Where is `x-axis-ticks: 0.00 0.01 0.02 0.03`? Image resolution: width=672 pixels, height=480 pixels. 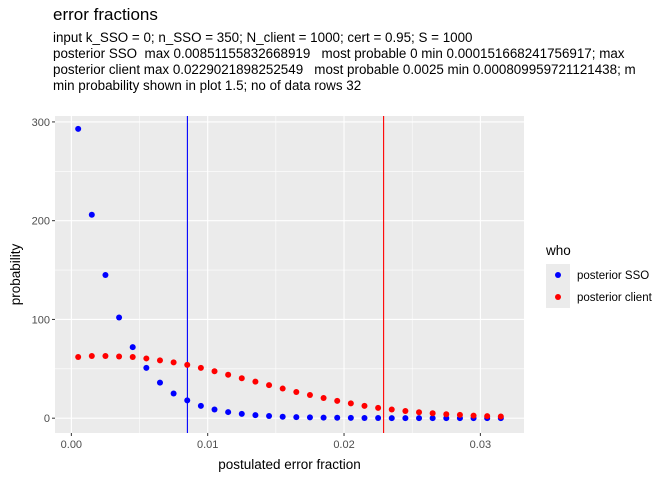
x-axis-ticks: 0.00 0.01 0.02 0.03 is located at coordinates (276, 442).